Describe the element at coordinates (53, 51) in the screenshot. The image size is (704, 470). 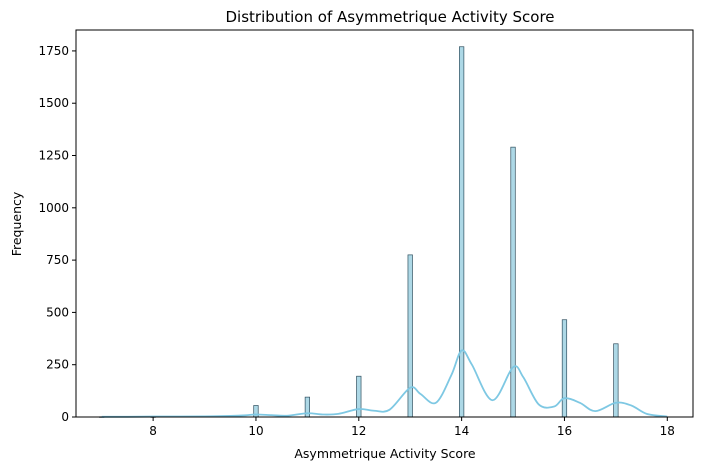
I see `y-tick-label: 1750` at that location.